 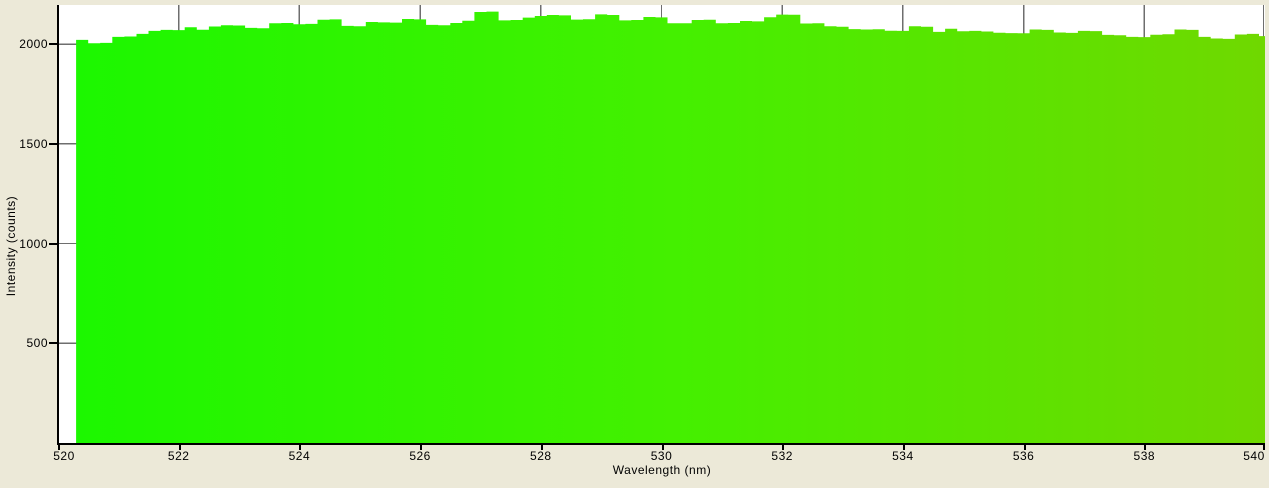 I want to click on x-tick-label: 538, so click(x=1144, y=456).